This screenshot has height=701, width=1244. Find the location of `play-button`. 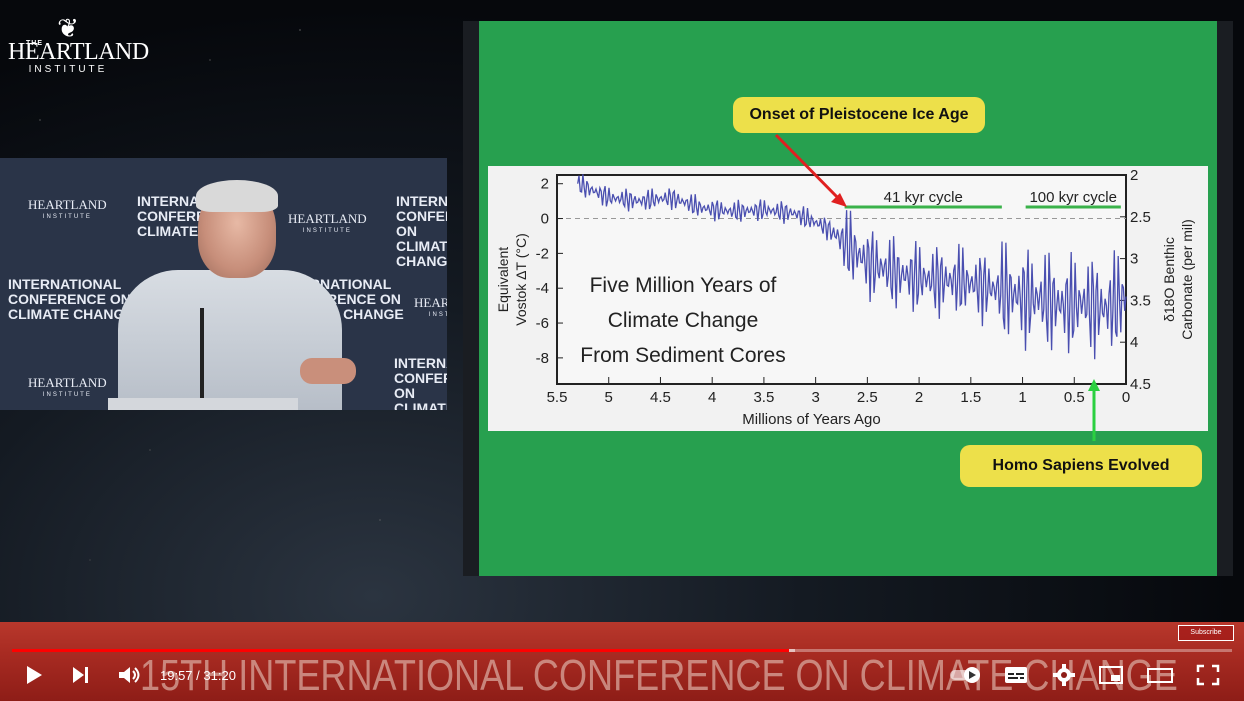

play-button is located at coordinates (34, 677).